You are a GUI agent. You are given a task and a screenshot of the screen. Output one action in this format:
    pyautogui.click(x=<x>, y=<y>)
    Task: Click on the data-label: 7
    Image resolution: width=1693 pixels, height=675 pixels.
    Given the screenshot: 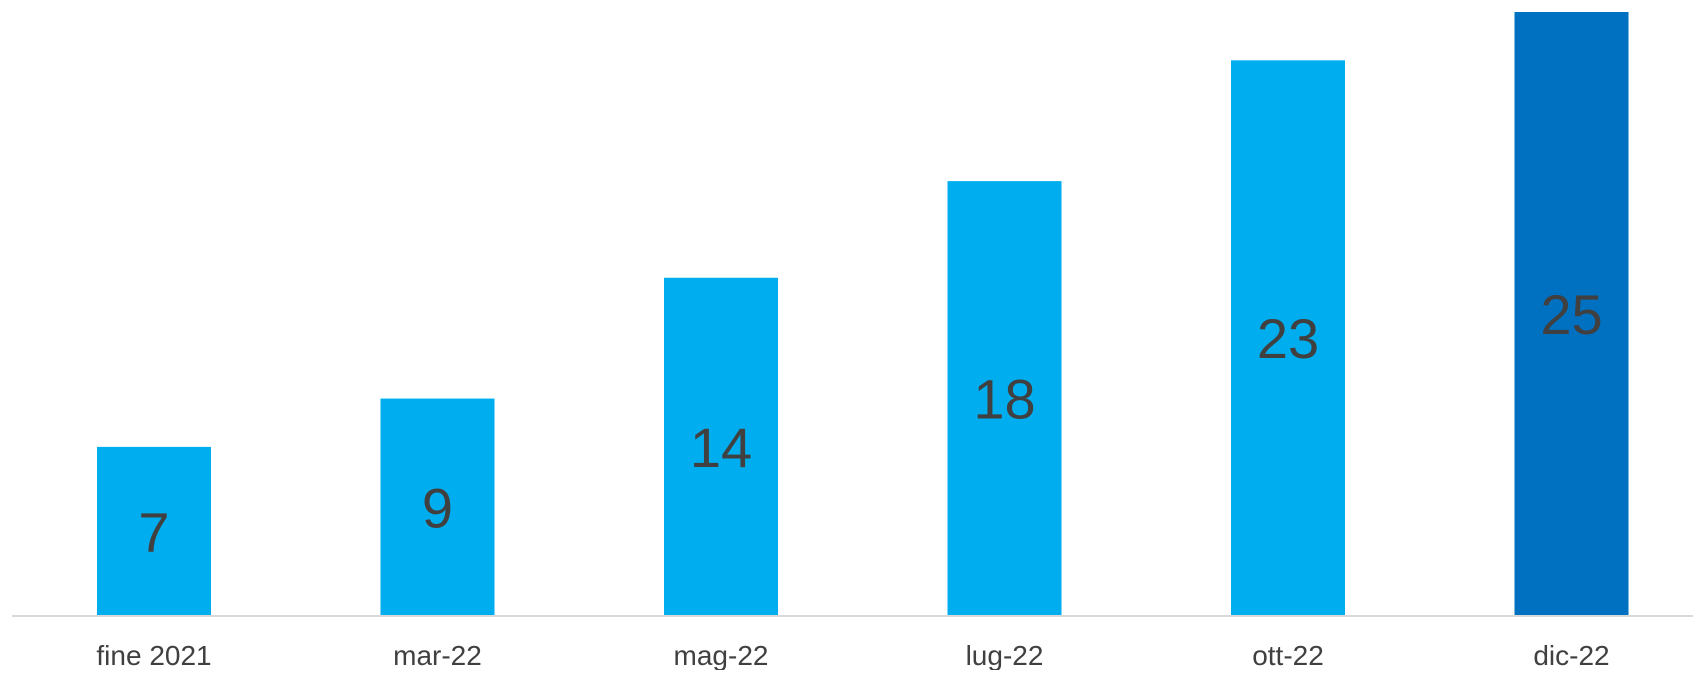 What is the action you would take?
    pyautogui.click(x=153, y=531)
    